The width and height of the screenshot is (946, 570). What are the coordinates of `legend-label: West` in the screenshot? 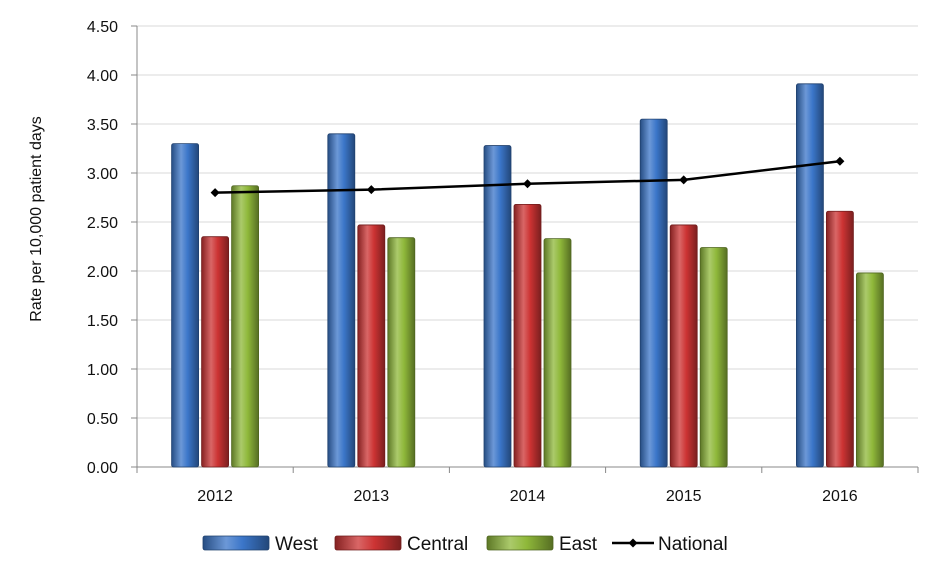 It's located at (297, 544).